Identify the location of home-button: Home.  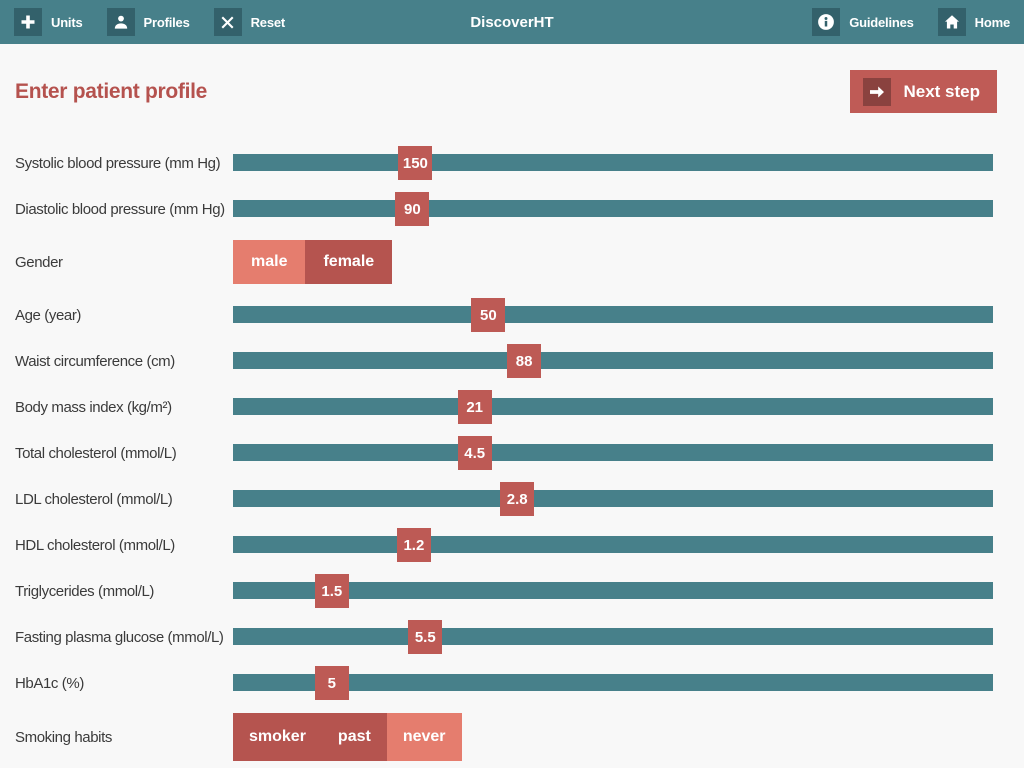
(974, 22).